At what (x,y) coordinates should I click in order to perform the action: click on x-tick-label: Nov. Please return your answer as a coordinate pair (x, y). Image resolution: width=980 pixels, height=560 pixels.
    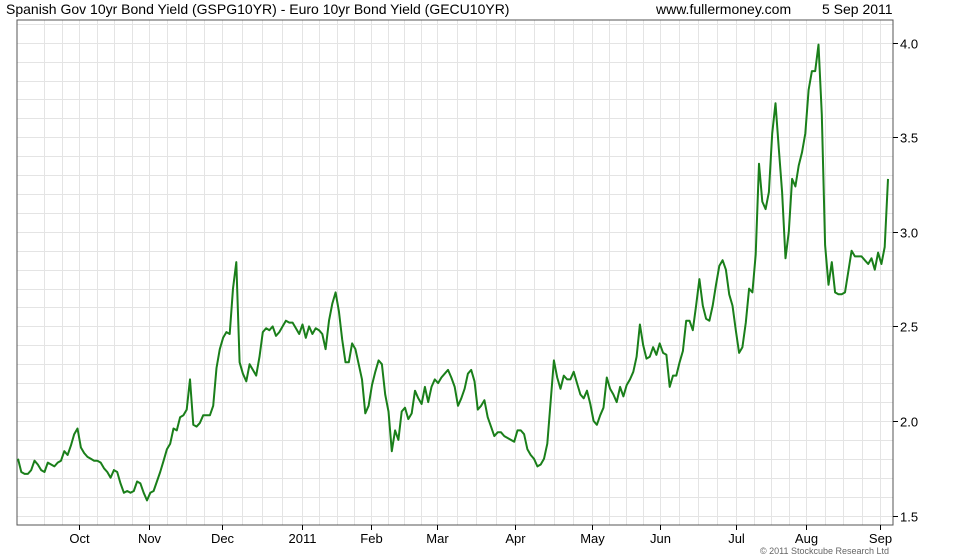
    Looking at the image, I should click on (150, 538).